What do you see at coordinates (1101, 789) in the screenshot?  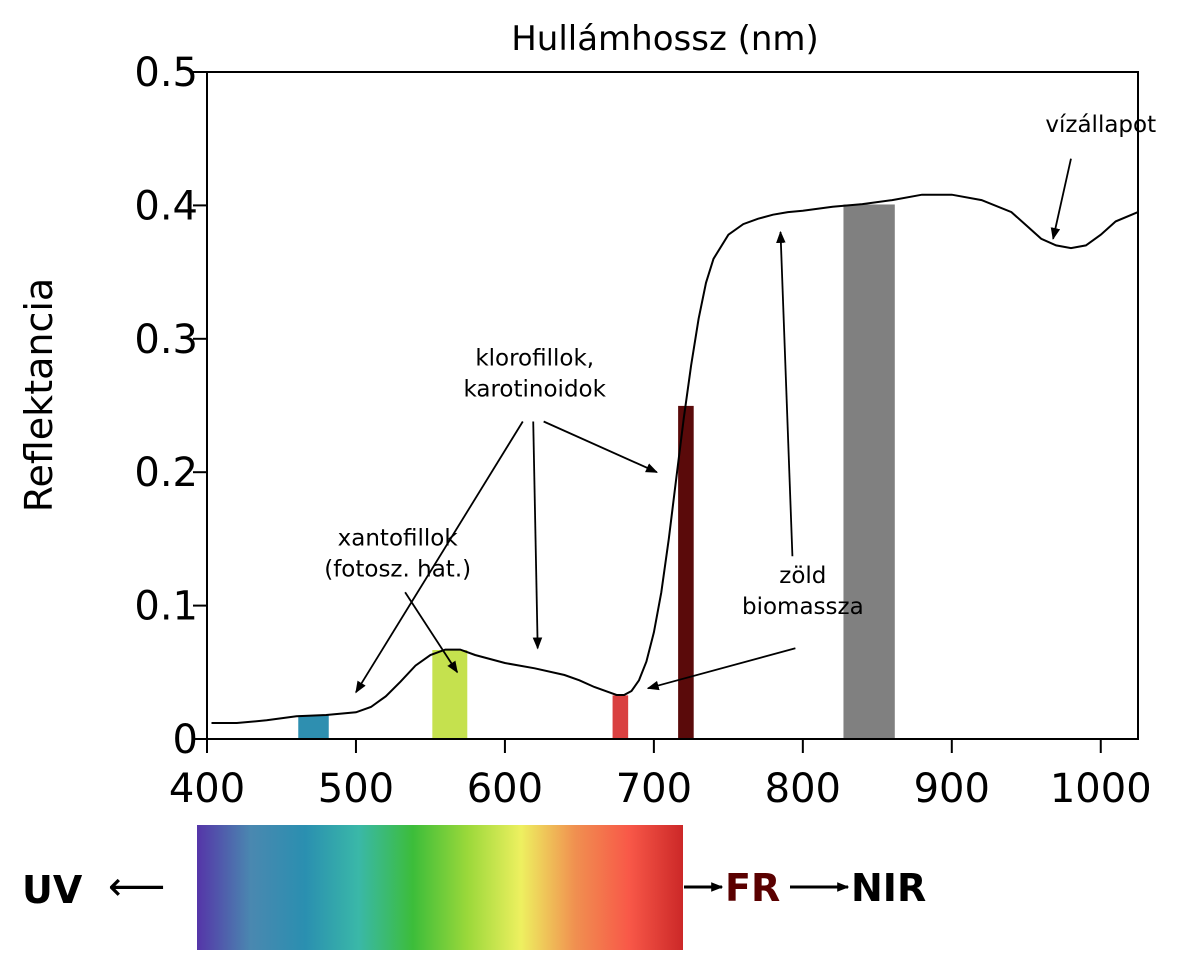 I see `x-tick-label: 1000` at bounding box center [1101, 789].